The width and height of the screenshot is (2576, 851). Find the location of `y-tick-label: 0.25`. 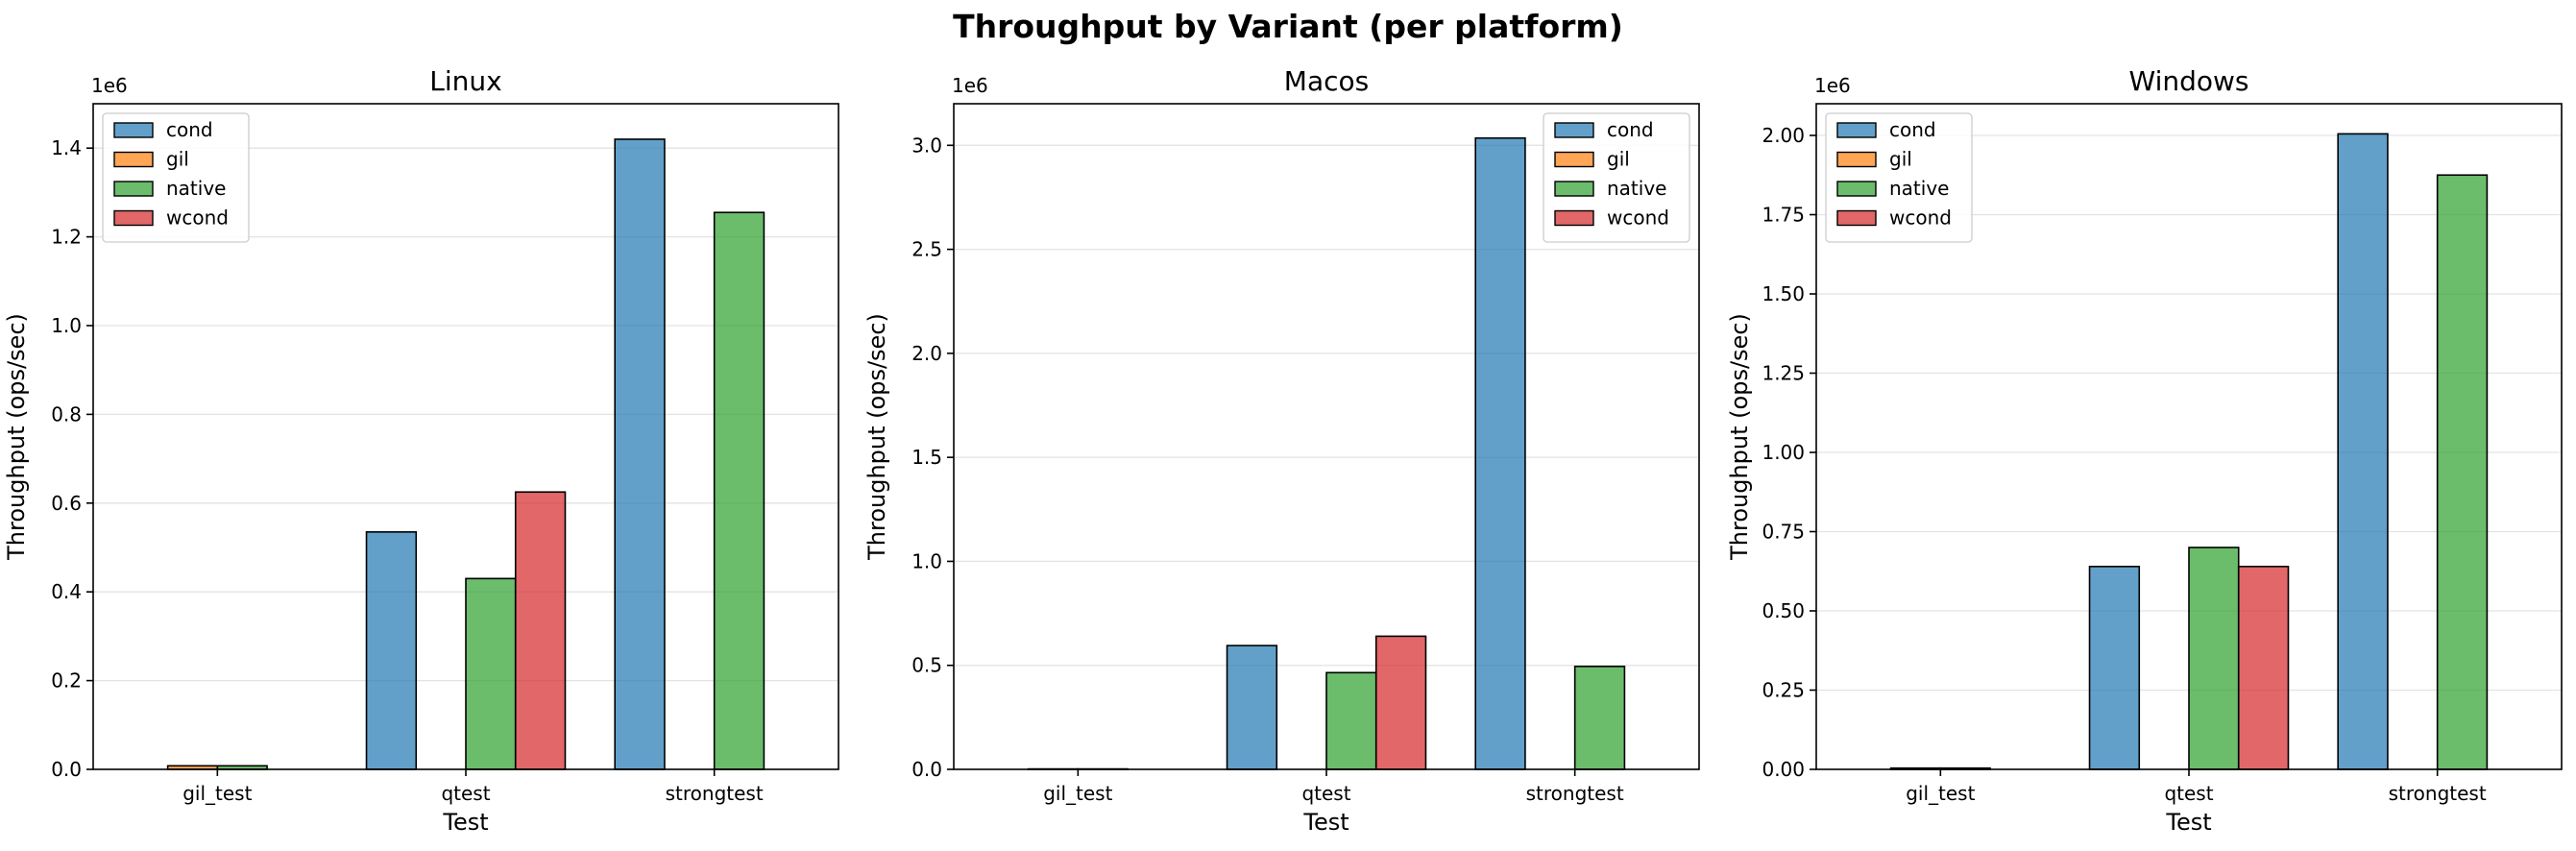

y-tick-label: 0.25 is located at coordinates (1783, 690).